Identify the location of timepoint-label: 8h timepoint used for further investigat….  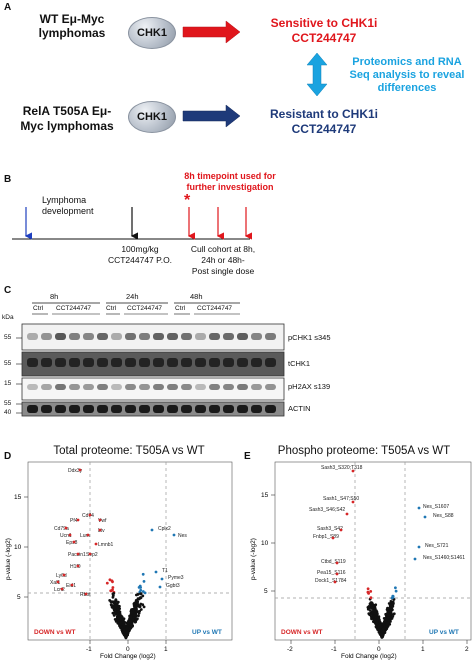
(230, 182).